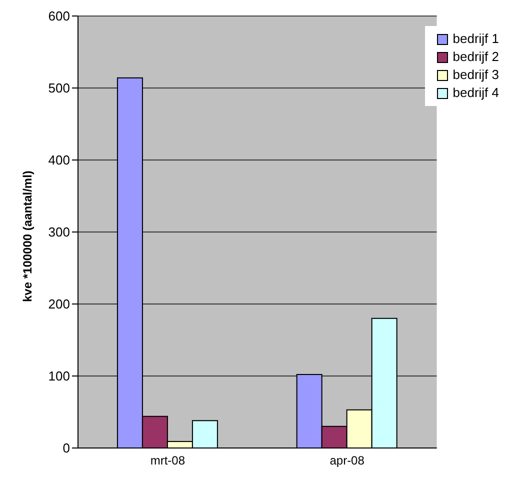  Describe the element at coordinates (475, 75) in the screenshot. I see `legend-label: bedrijf 3` at that location.